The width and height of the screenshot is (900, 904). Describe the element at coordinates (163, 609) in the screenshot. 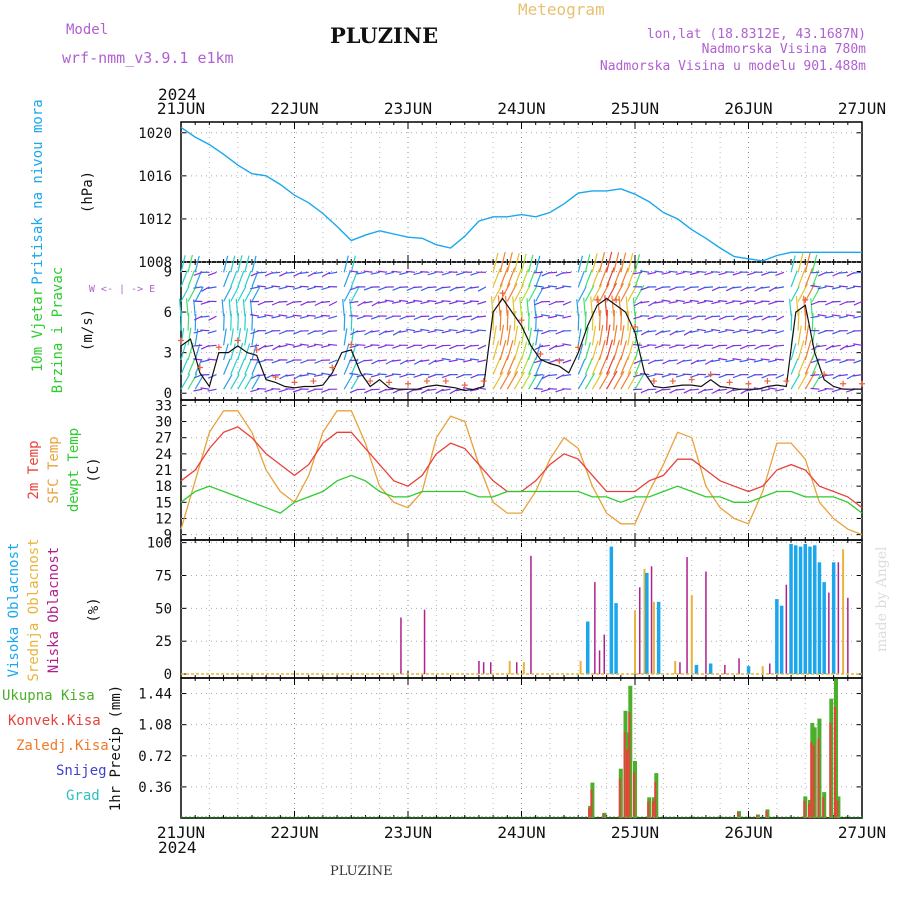

I see `cloud-axis-tick-label: 50` at that location.